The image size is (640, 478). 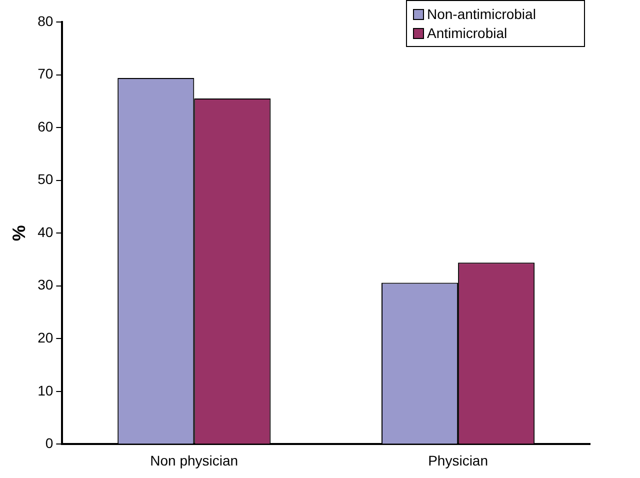 I want to click on y-tick-label: 80, so click(x=46, y=20).